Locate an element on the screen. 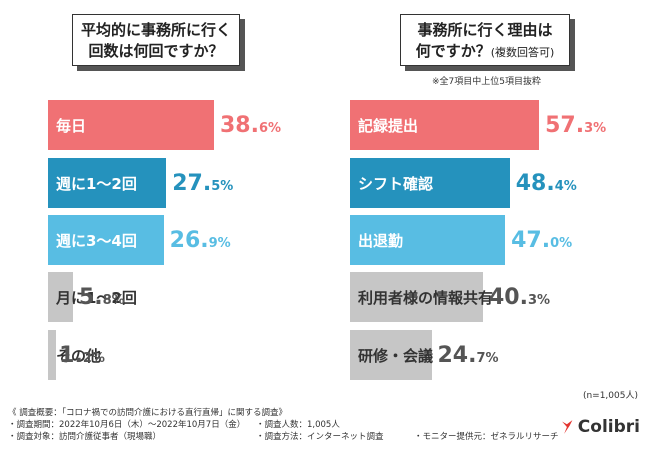  left-value-label-1: 38. 6% is located at coordinates (250, 125).